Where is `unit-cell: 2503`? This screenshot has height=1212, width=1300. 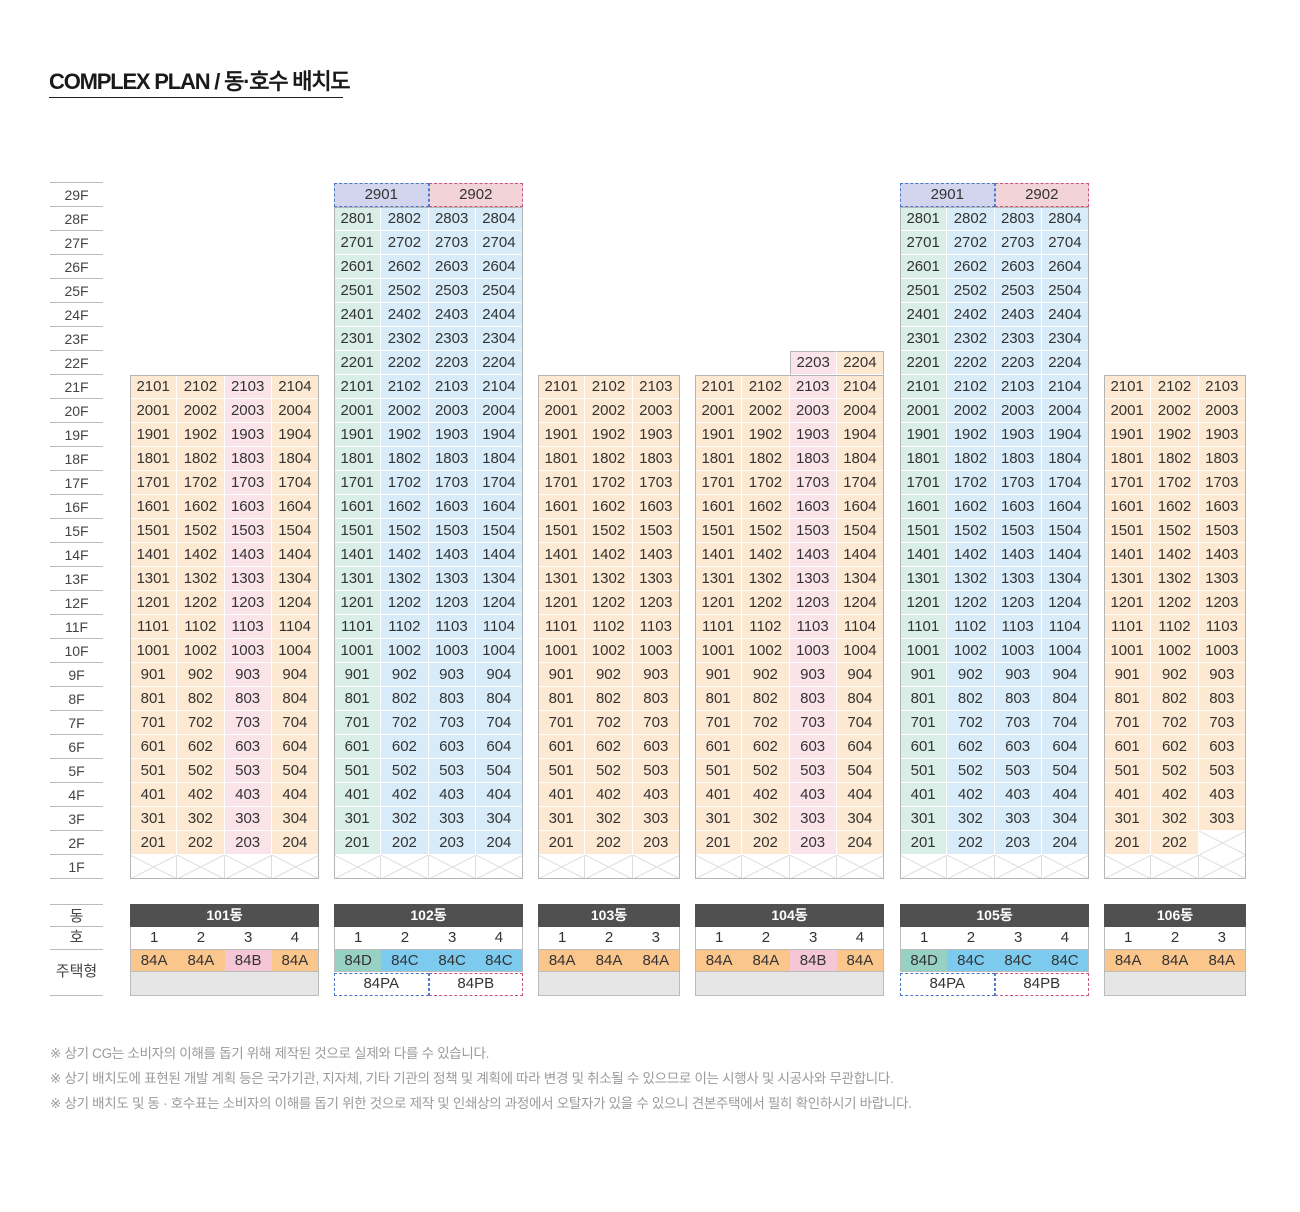 unit-cell: 2503 is located at coordinates (1018, 291).